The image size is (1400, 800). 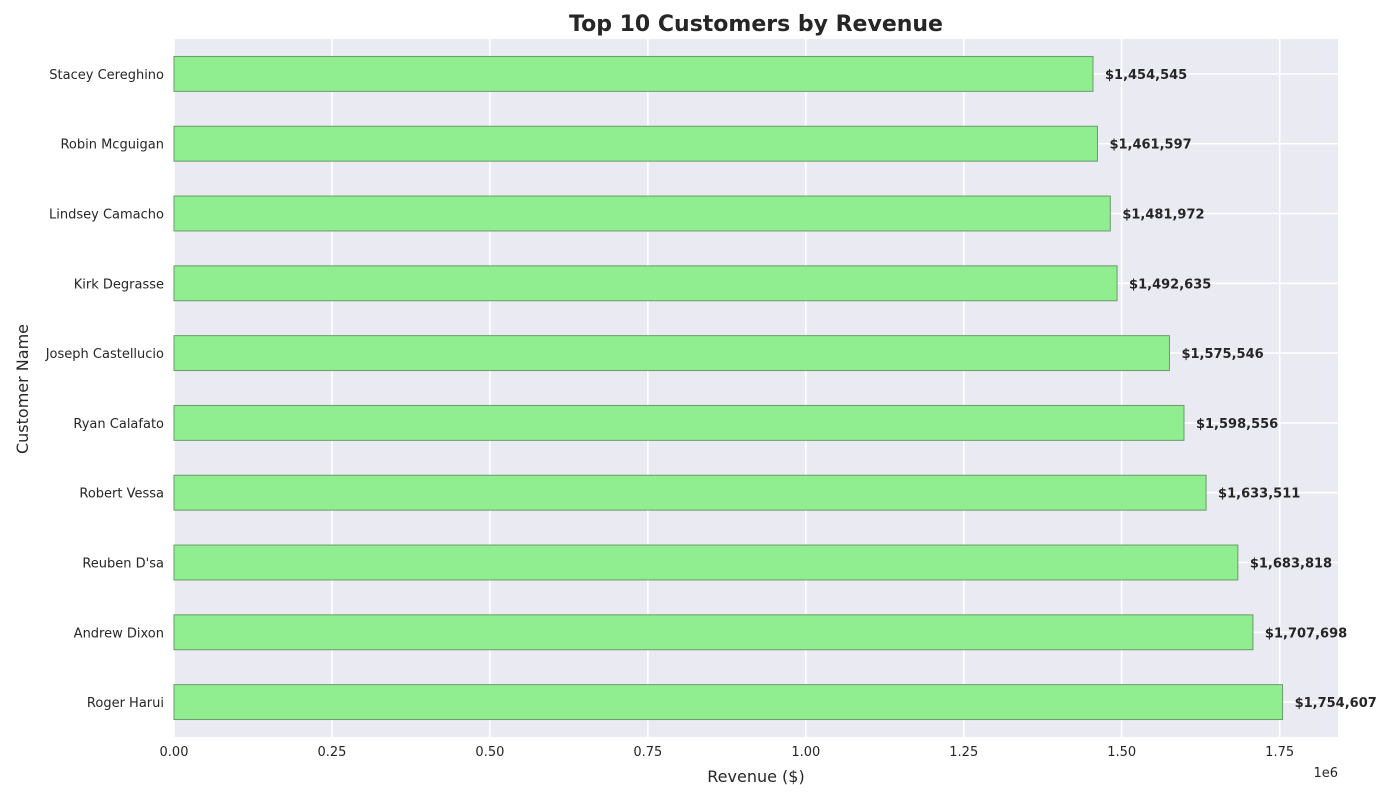 I want to click on y-tick-label: Robert Vessa, so click(x=121, y=494).